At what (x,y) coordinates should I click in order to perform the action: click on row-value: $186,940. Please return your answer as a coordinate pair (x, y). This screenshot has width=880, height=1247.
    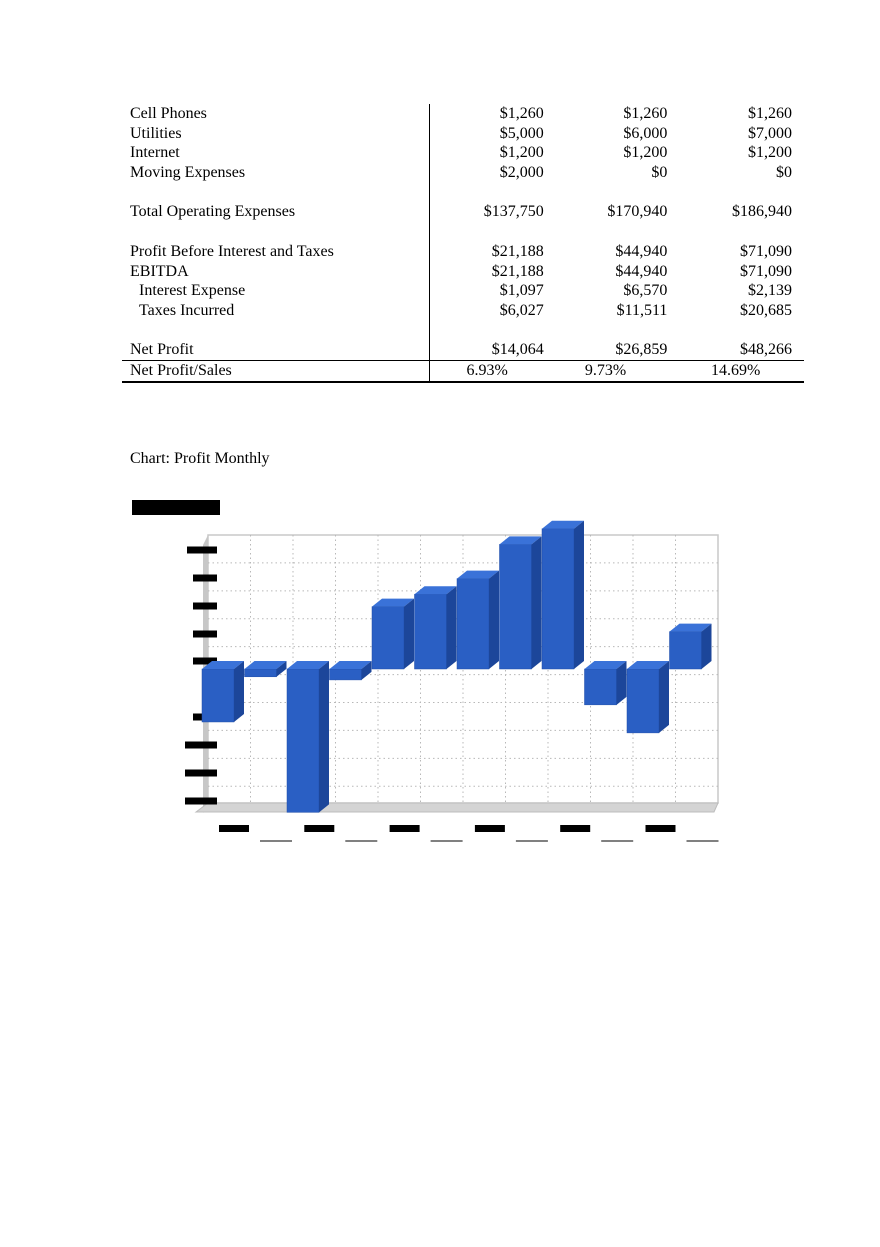
    Looking at the image, I should click on (762, 212).